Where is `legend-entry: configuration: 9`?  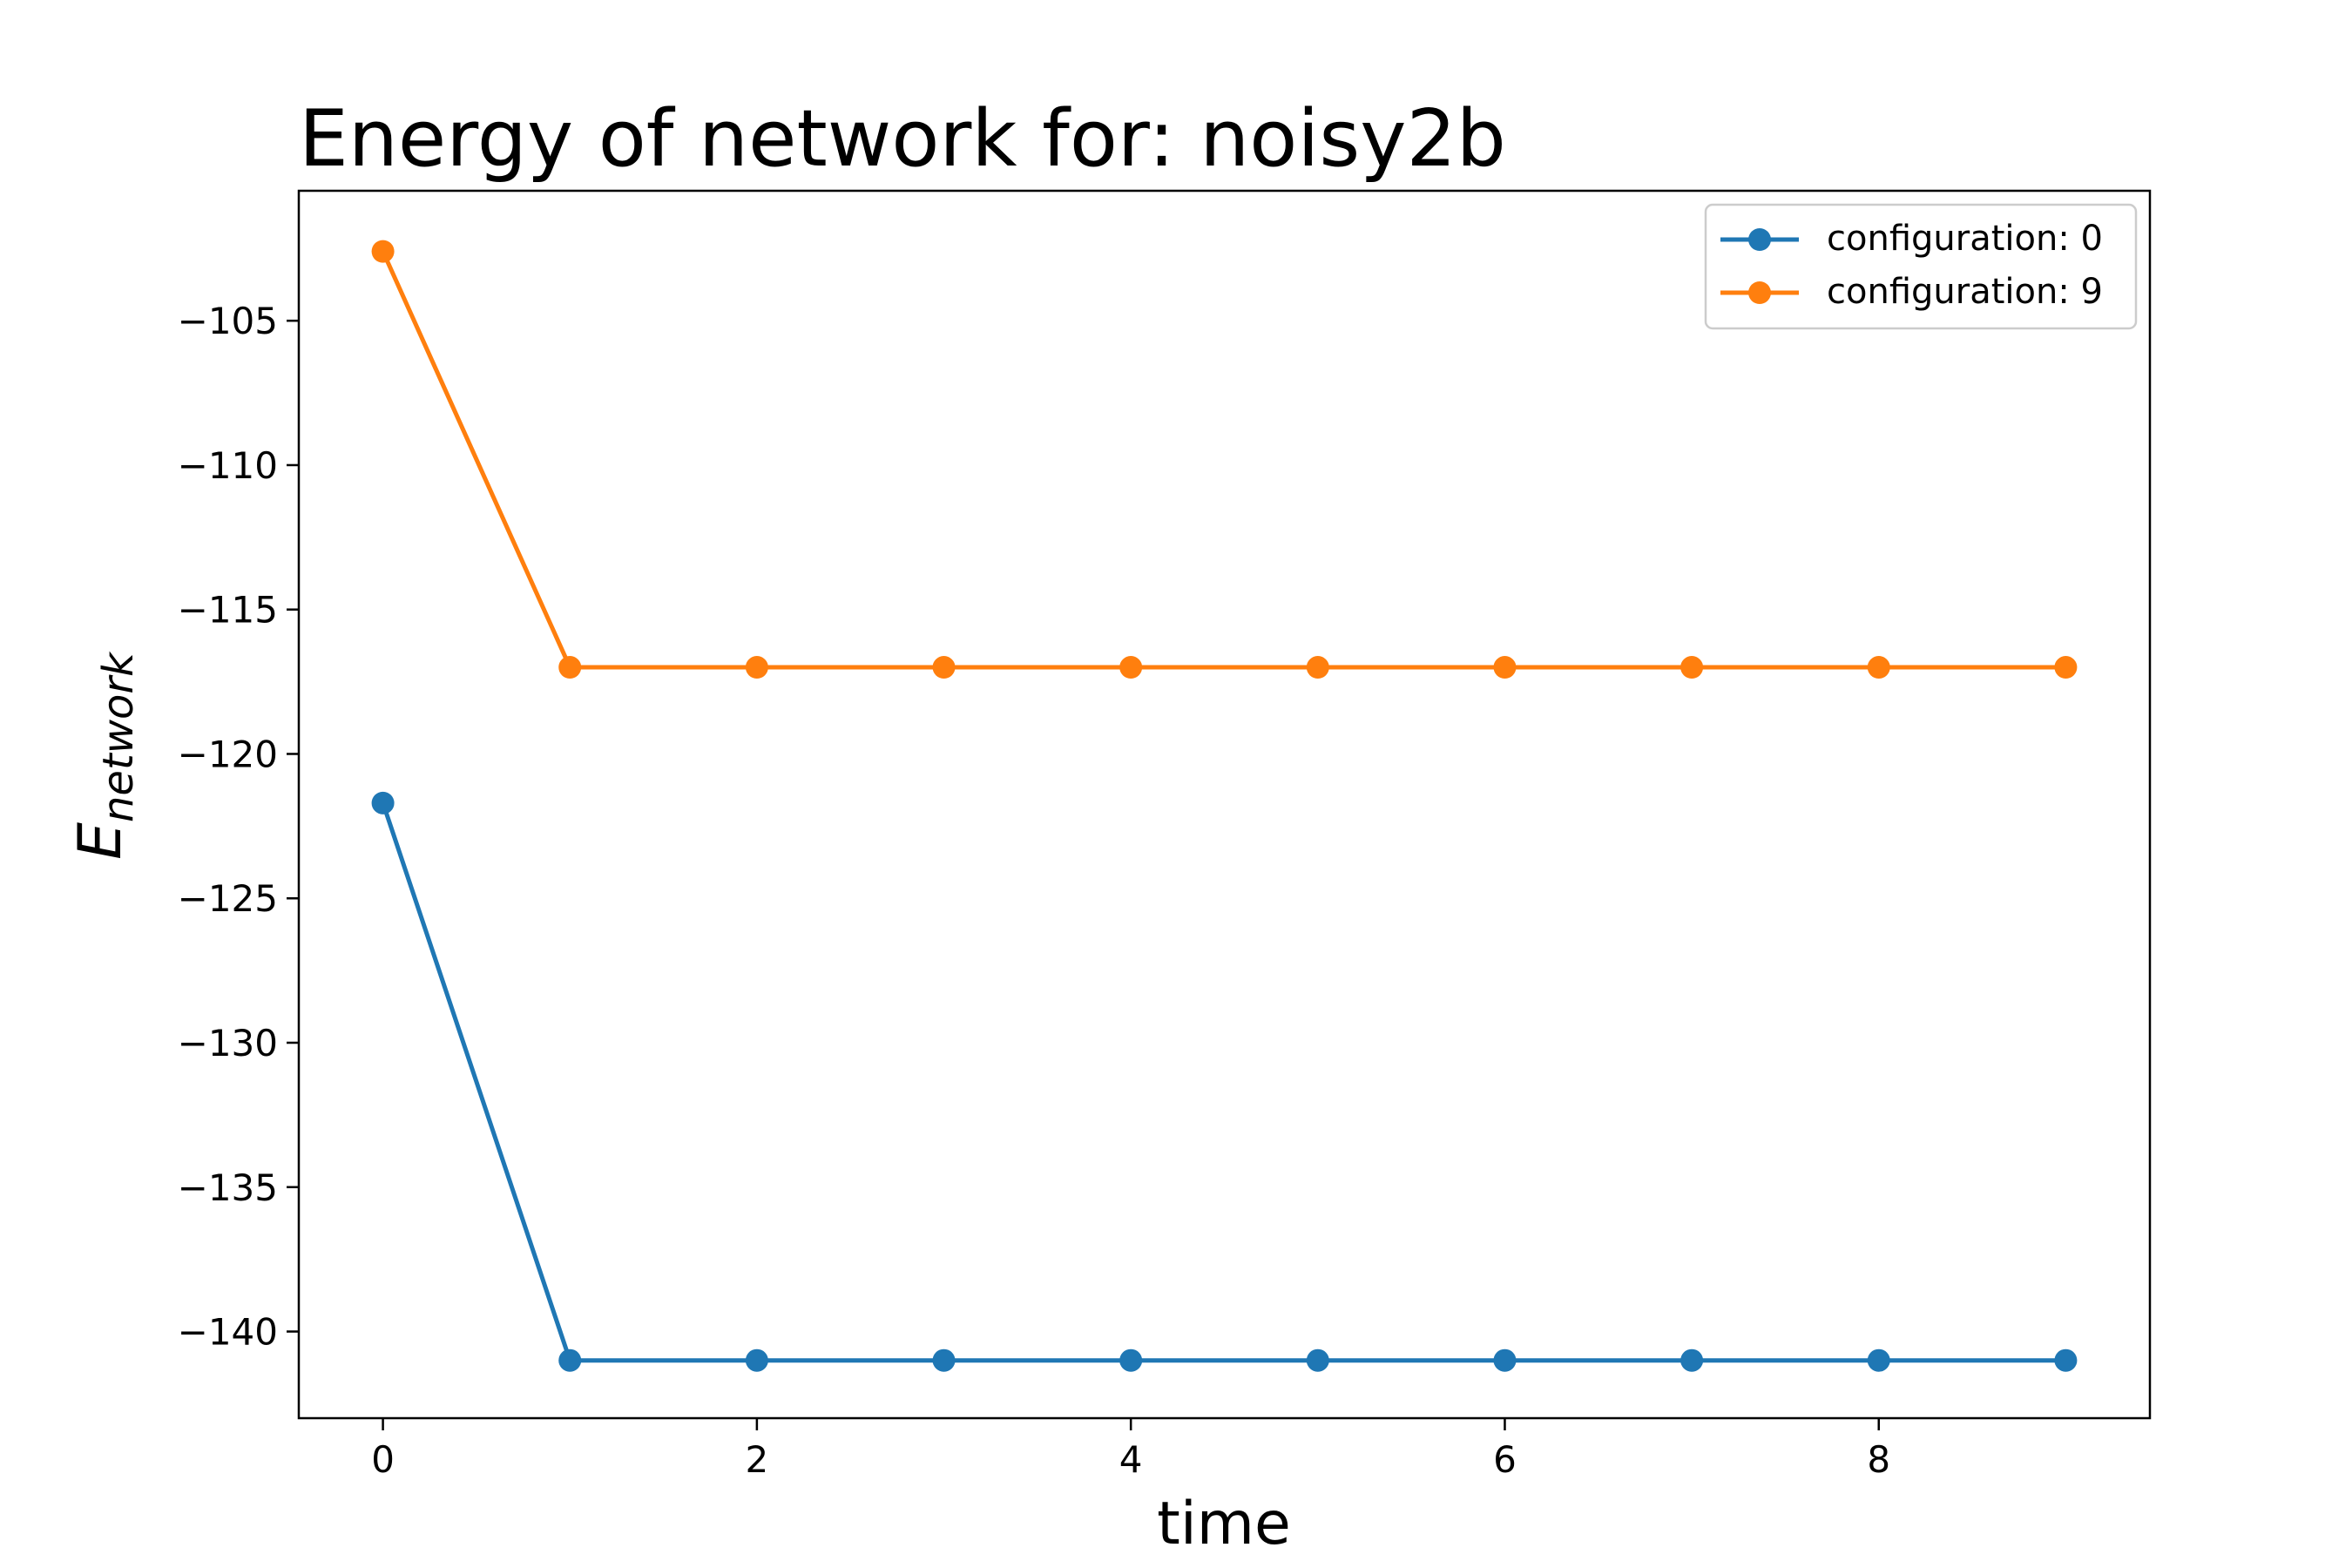
legend-entry: configuration: 9 is located at coordinates (1912, 292).